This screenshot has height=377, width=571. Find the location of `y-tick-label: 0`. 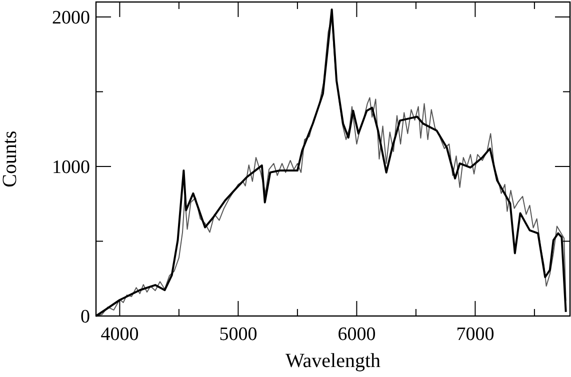

y-tick-label: 0 is located at coordinates (85, 317).